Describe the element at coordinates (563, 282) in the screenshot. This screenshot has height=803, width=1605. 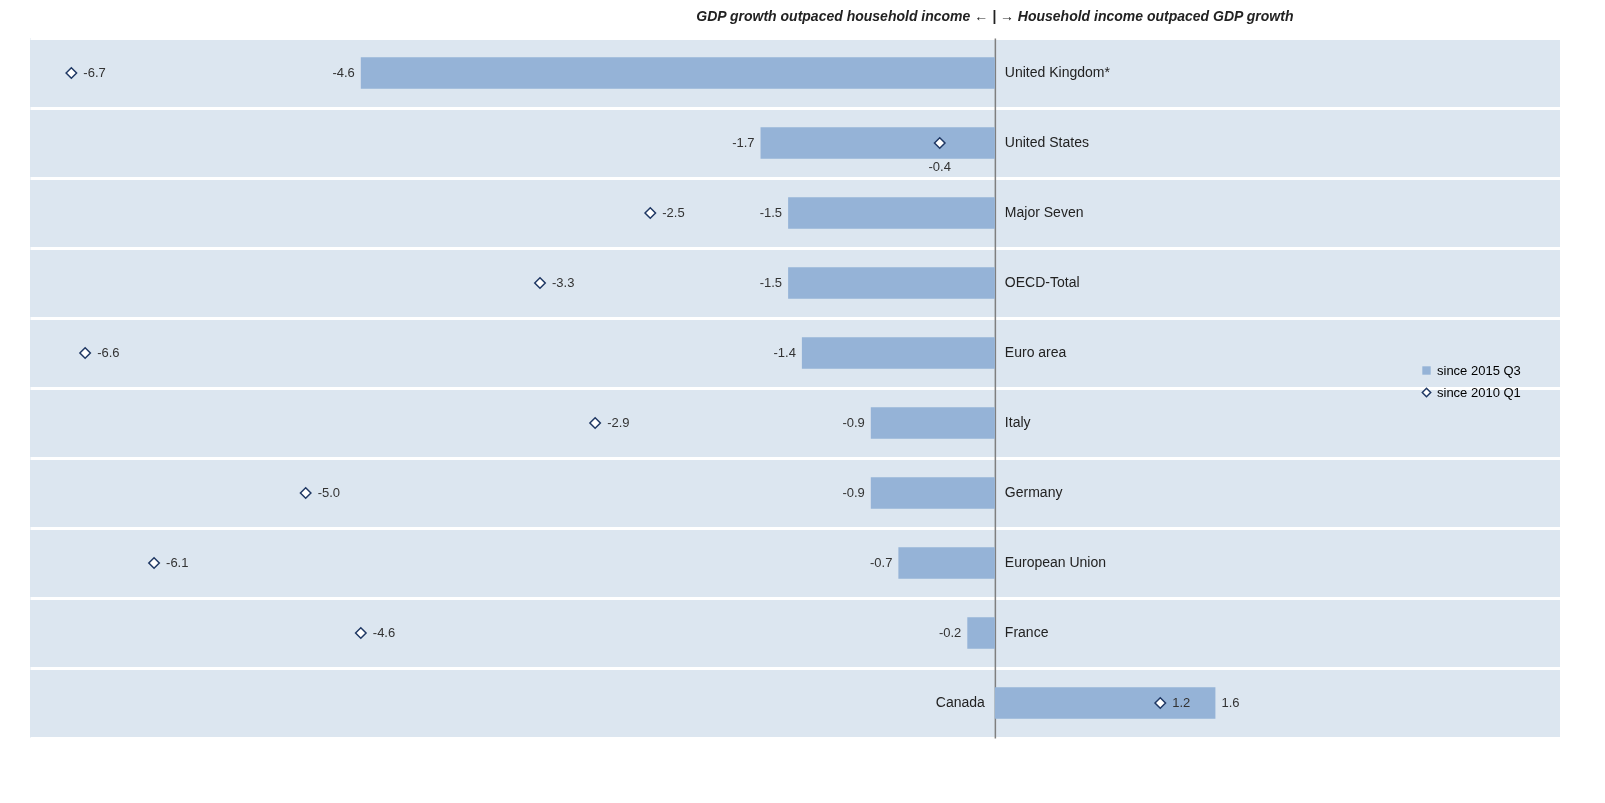
I see `data-label: -3.3` at that location.